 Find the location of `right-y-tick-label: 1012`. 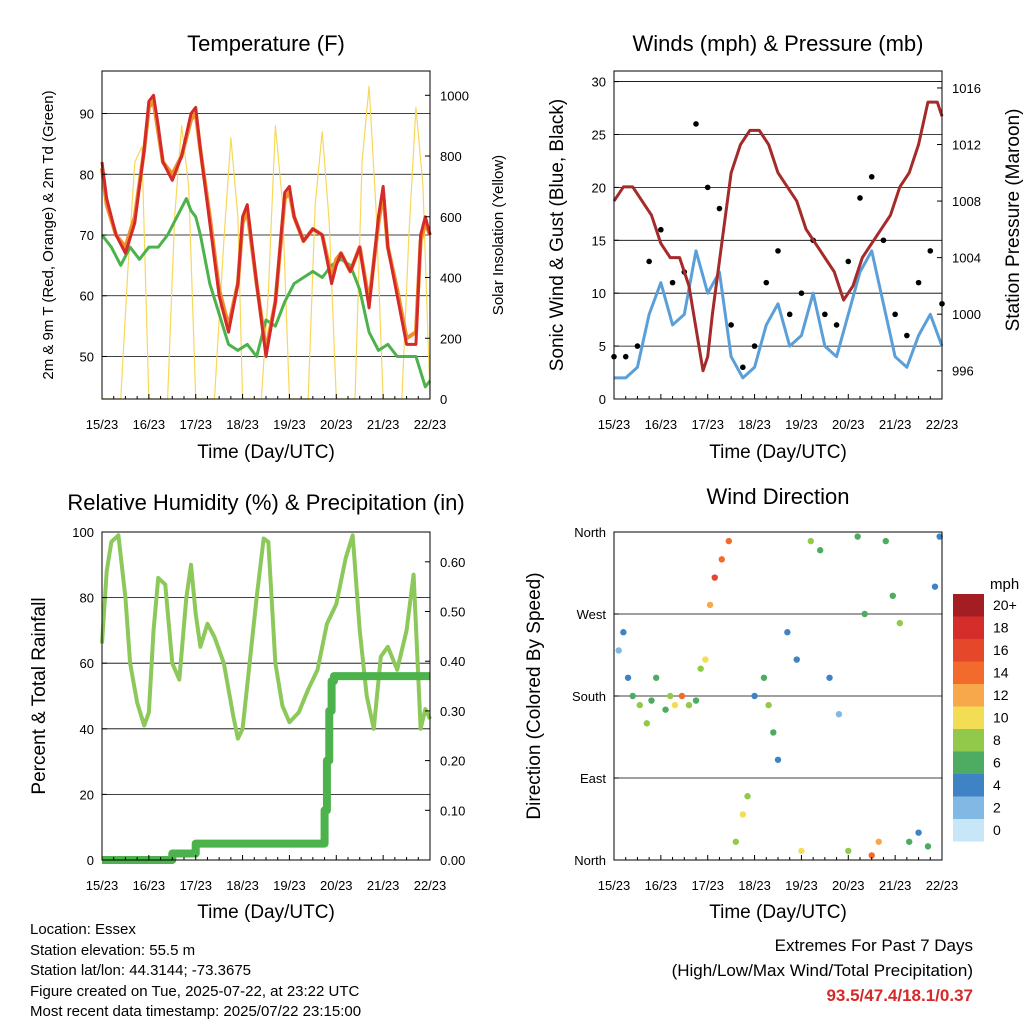

right-y-tick-label: 1012 is located at coordinates (966, 145).